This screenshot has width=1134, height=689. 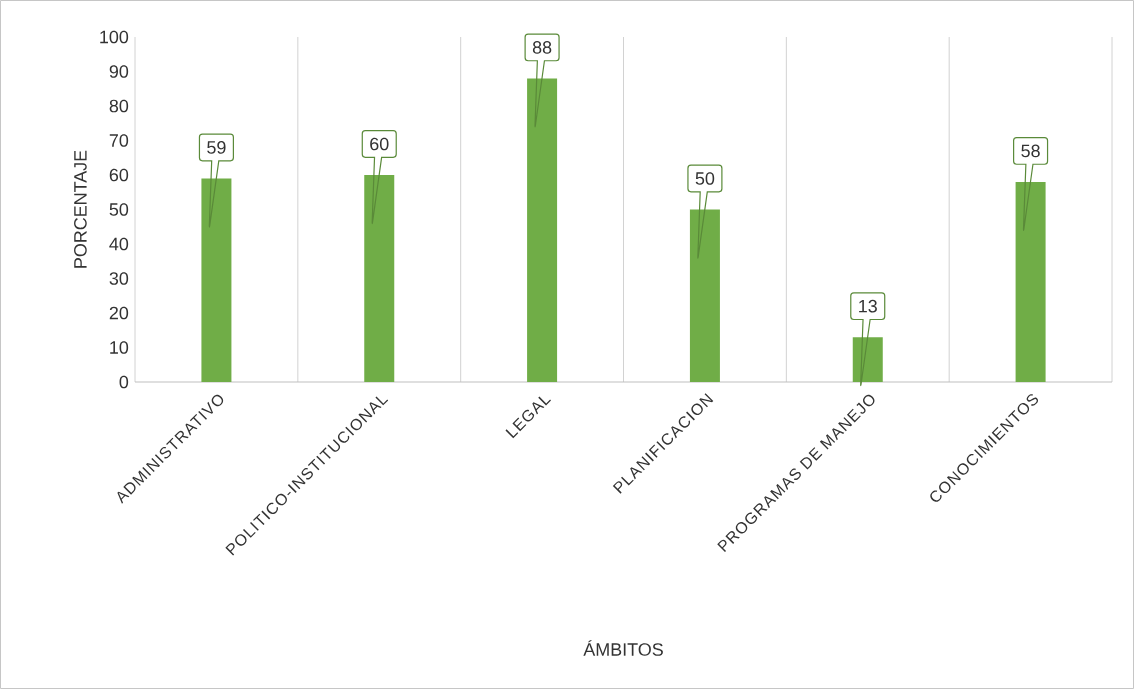 I want to click on y-tick-label: 90, so click(x=119, y=71).